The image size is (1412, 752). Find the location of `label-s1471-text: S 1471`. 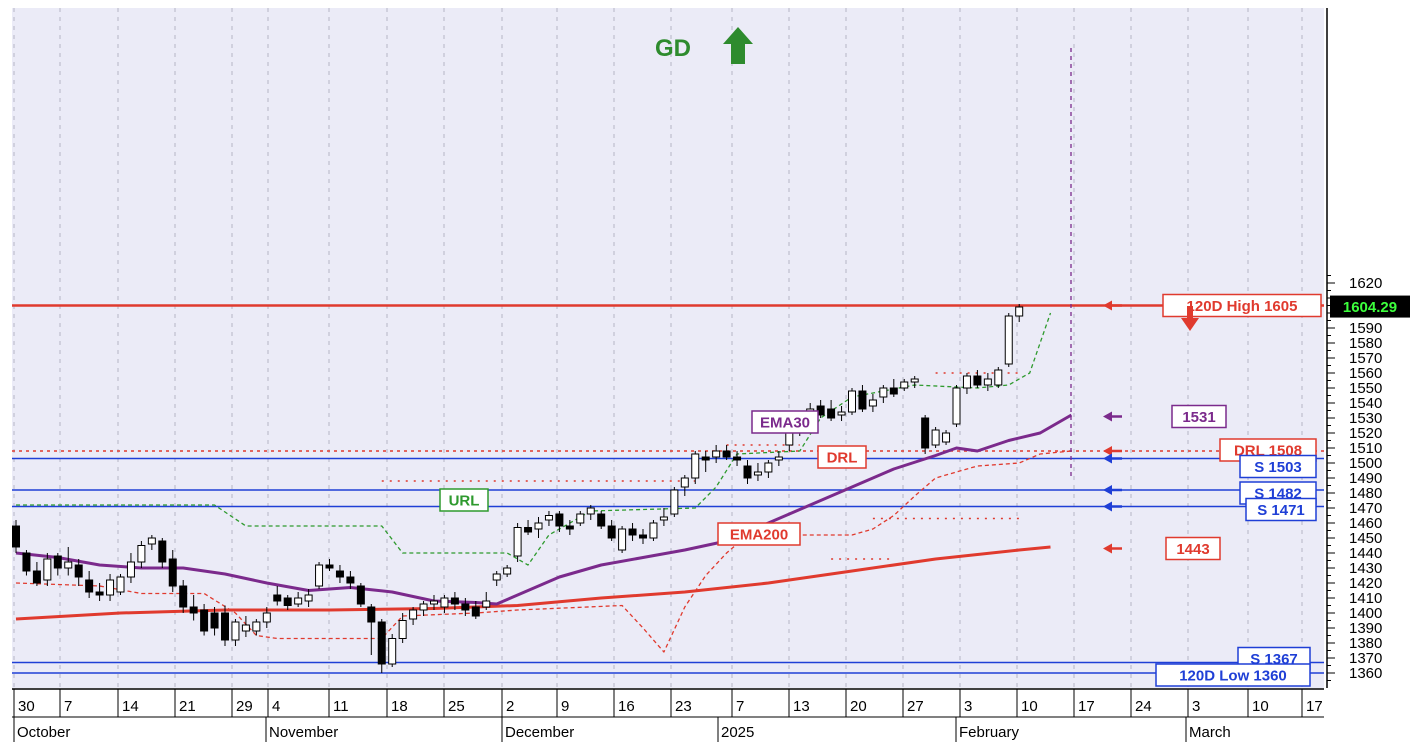

label-s1471-text: S 1471 is located at coordinates (1281, 510).